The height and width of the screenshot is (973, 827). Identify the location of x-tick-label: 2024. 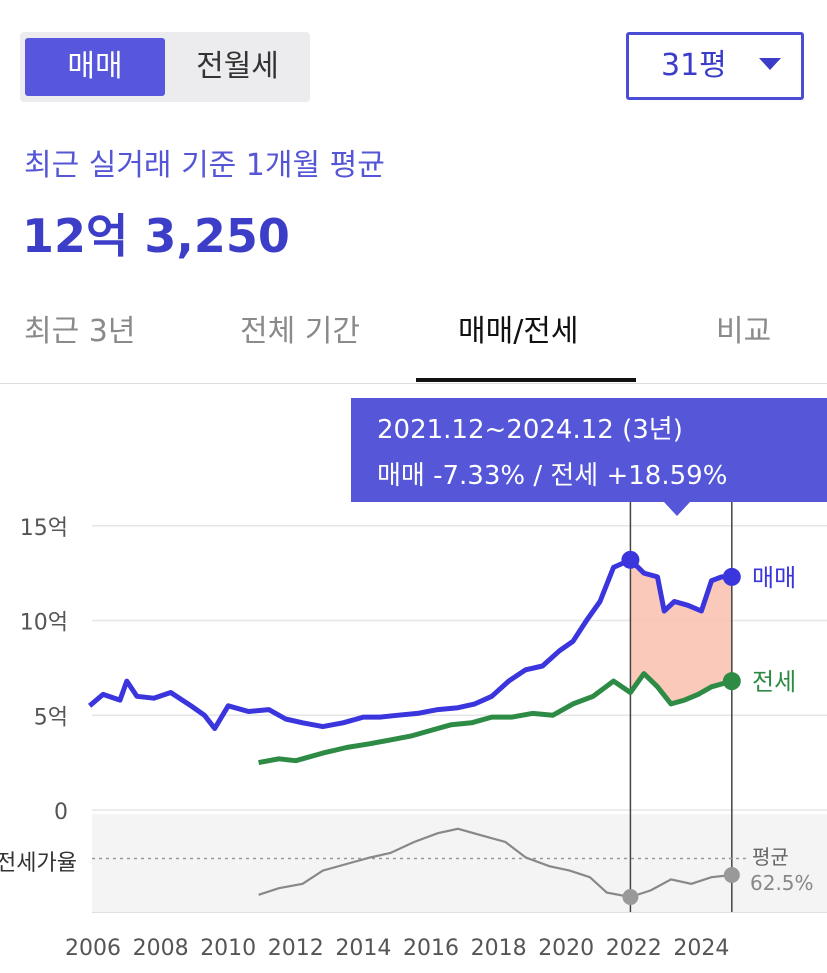
(701, 948).